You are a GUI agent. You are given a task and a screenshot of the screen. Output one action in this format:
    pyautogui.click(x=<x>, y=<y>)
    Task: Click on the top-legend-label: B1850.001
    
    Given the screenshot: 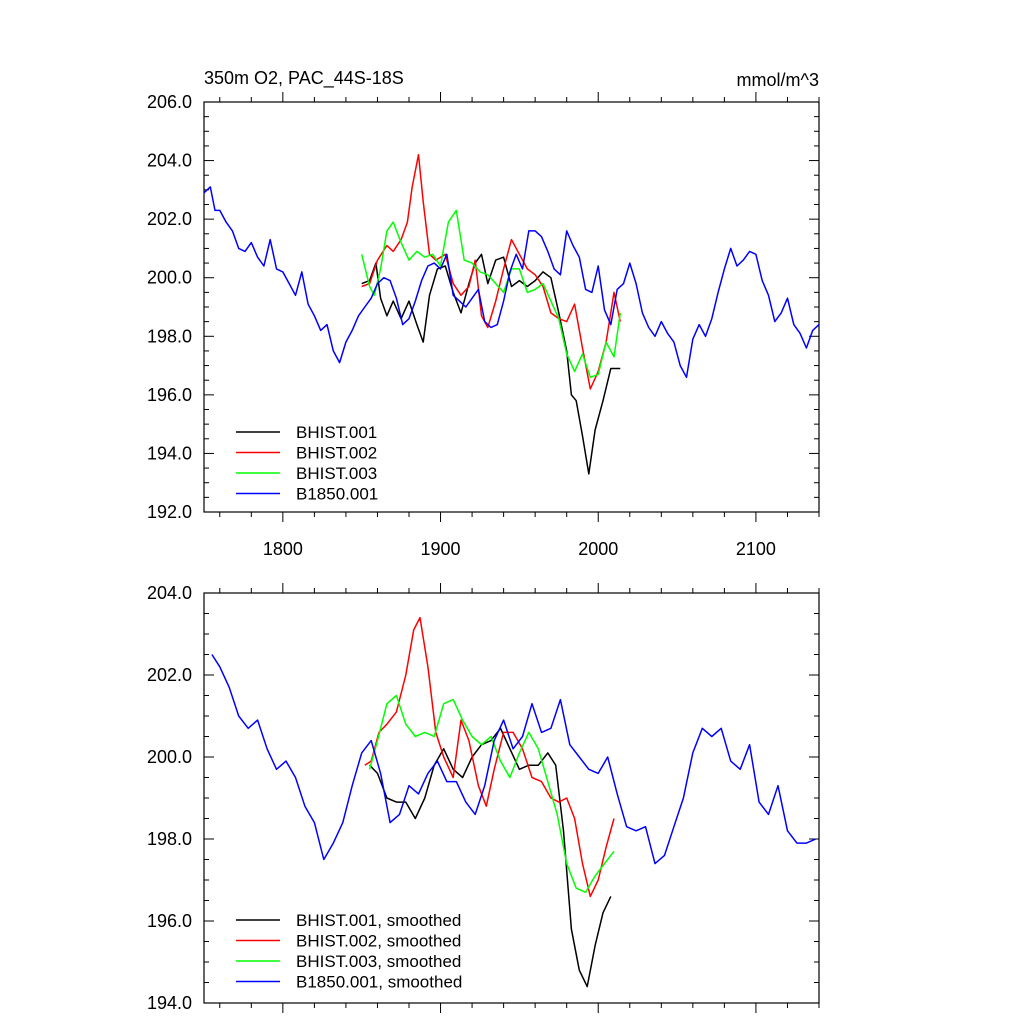 What is the action you would take?
    pyautogui.click(x=337, y=494)
    